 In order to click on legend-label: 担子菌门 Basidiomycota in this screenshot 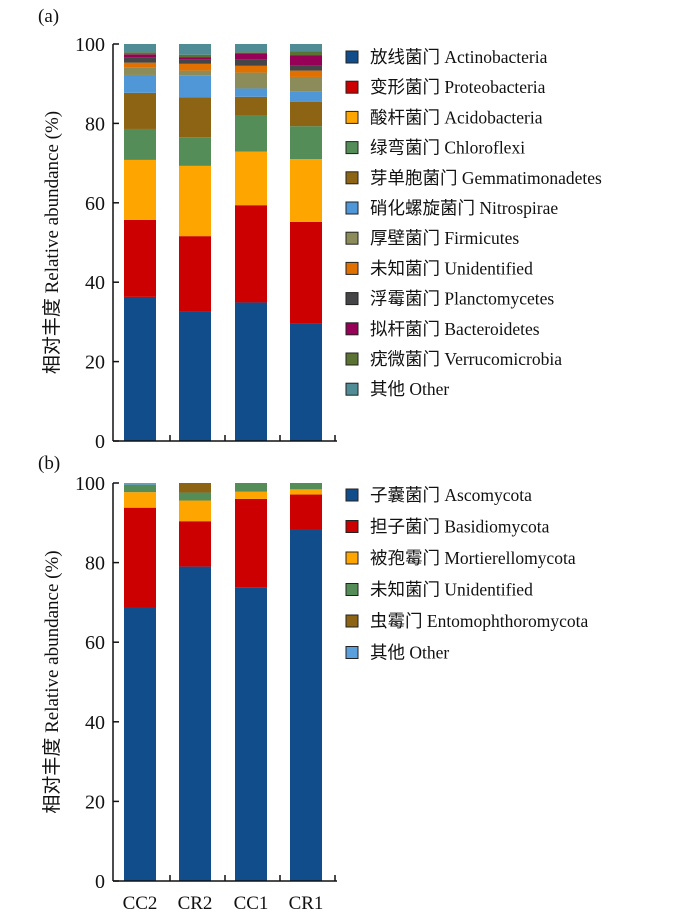, I will do `click(460, 527)`.